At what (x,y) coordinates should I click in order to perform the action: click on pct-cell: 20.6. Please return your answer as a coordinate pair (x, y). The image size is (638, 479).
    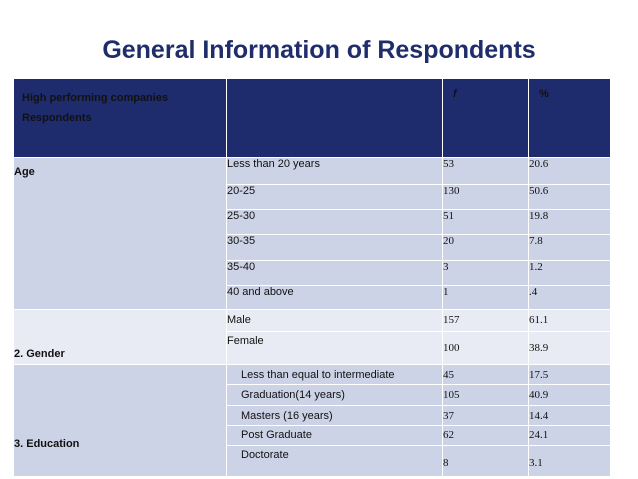
    Looking at the image, I should click on (569, 171).